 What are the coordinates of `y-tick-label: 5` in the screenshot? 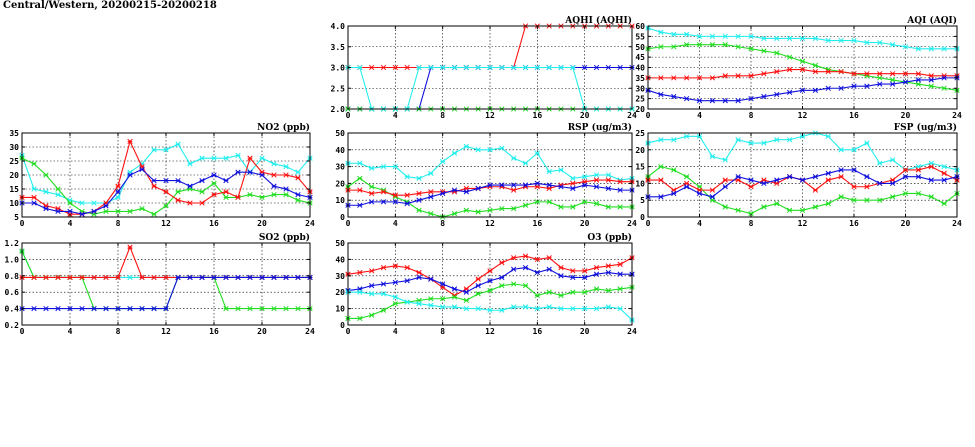 It's located at (16, 217).